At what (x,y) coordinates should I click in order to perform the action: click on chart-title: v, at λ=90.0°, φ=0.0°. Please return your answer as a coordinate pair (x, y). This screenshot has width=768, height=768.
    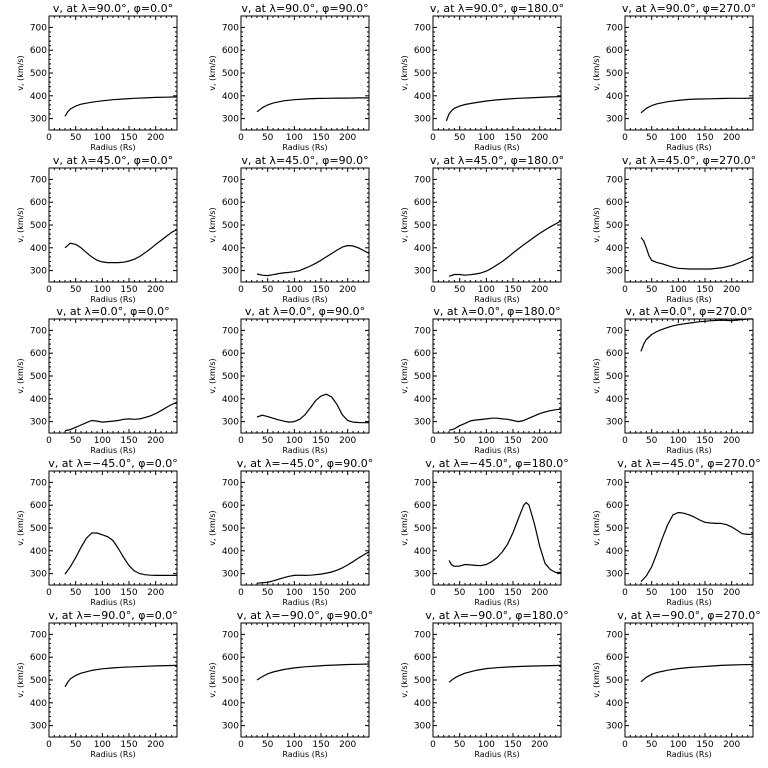
    Looking at the image, I should click on (113, 8).